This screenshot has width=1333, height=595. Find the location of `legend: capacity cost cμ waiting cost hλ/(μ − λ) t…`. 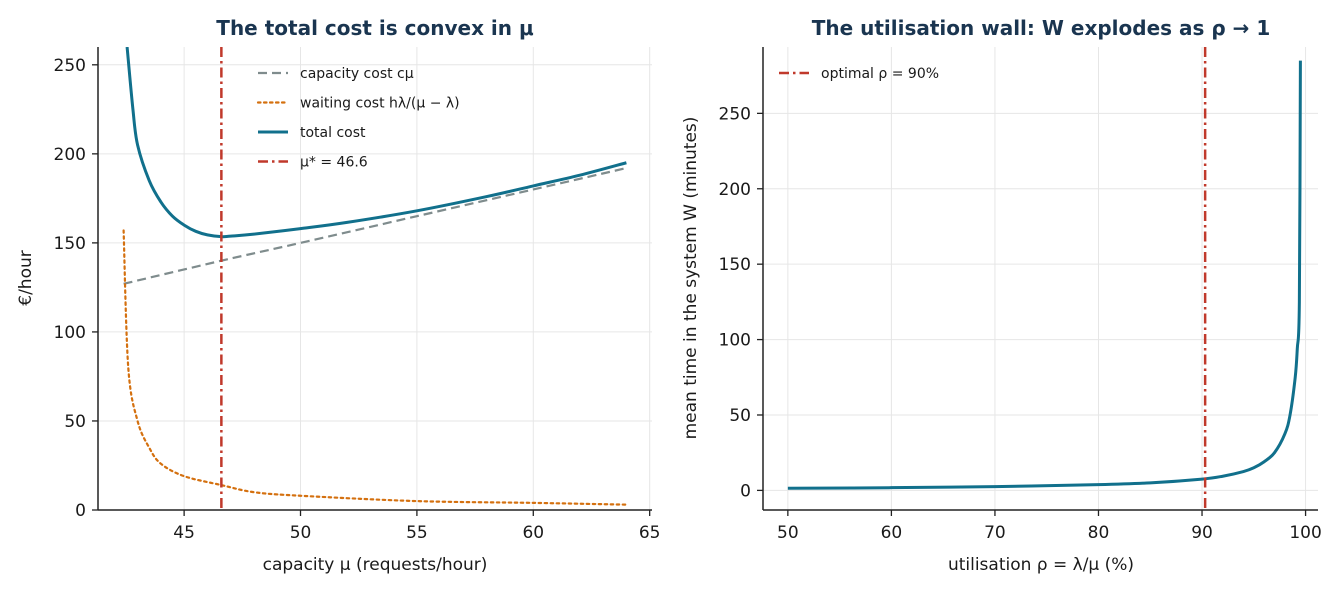

legend: capacity cost cμ waiting cost hλ/(μ − λ) t… is located at coordinates (358, 118).